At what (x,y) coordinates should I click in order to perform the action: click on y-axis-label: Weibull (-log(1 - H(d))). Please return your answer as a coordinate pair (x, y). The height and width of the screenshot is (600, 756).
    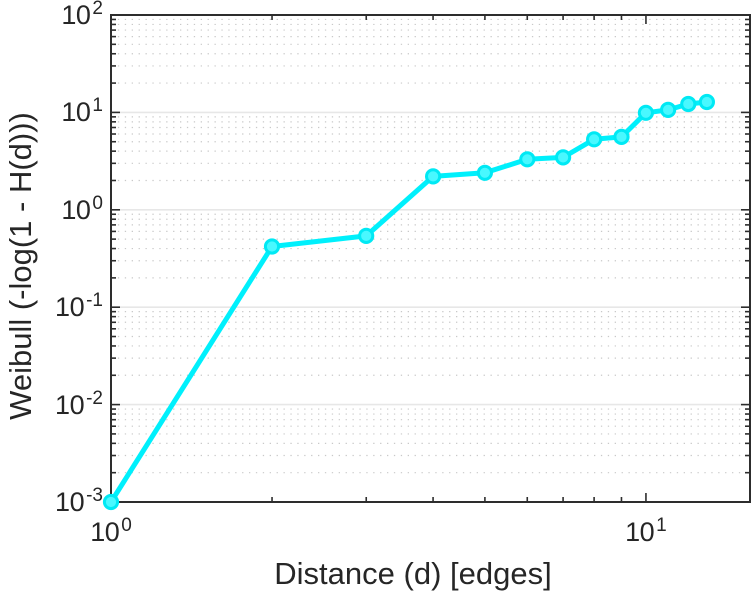
    Looking at the image, I should click on (20, 266).